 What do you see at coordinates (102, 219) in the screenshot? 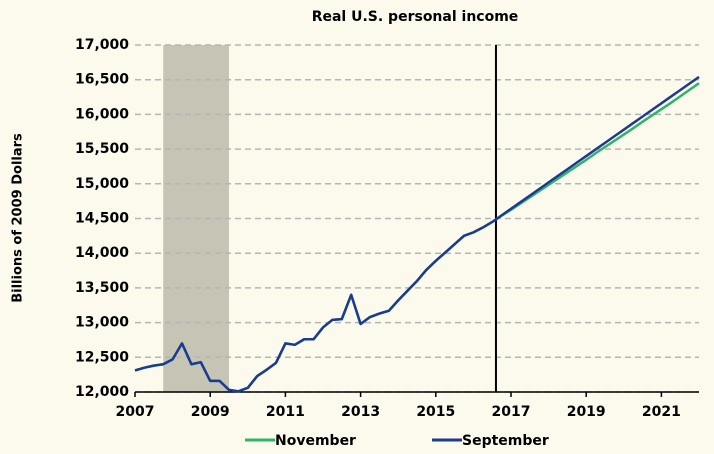
I see `y-tick-label: 14,500` at bounding box center [102, 219].